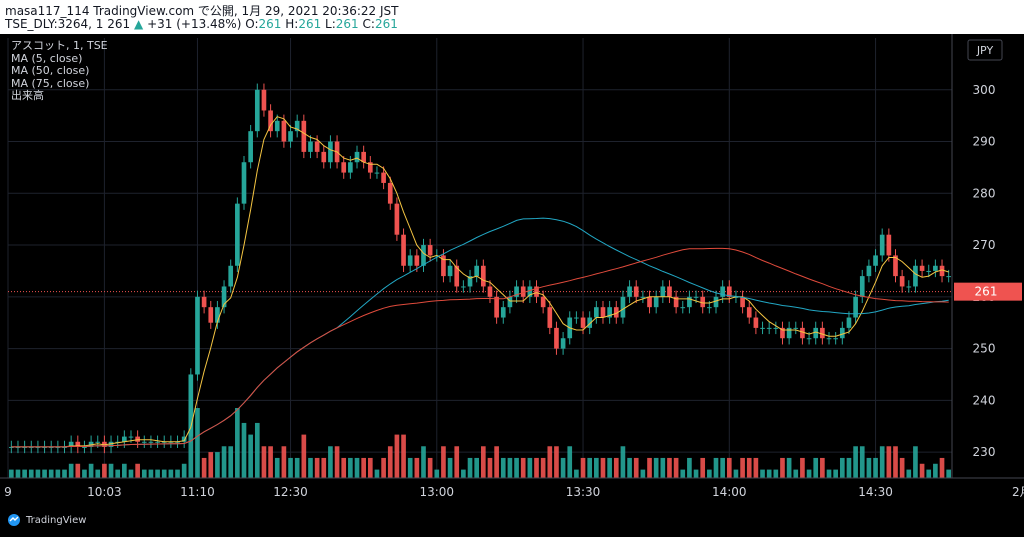  Describe the element at coordinates (988, 256) in the screenshot. I see `price-axis` at that location.